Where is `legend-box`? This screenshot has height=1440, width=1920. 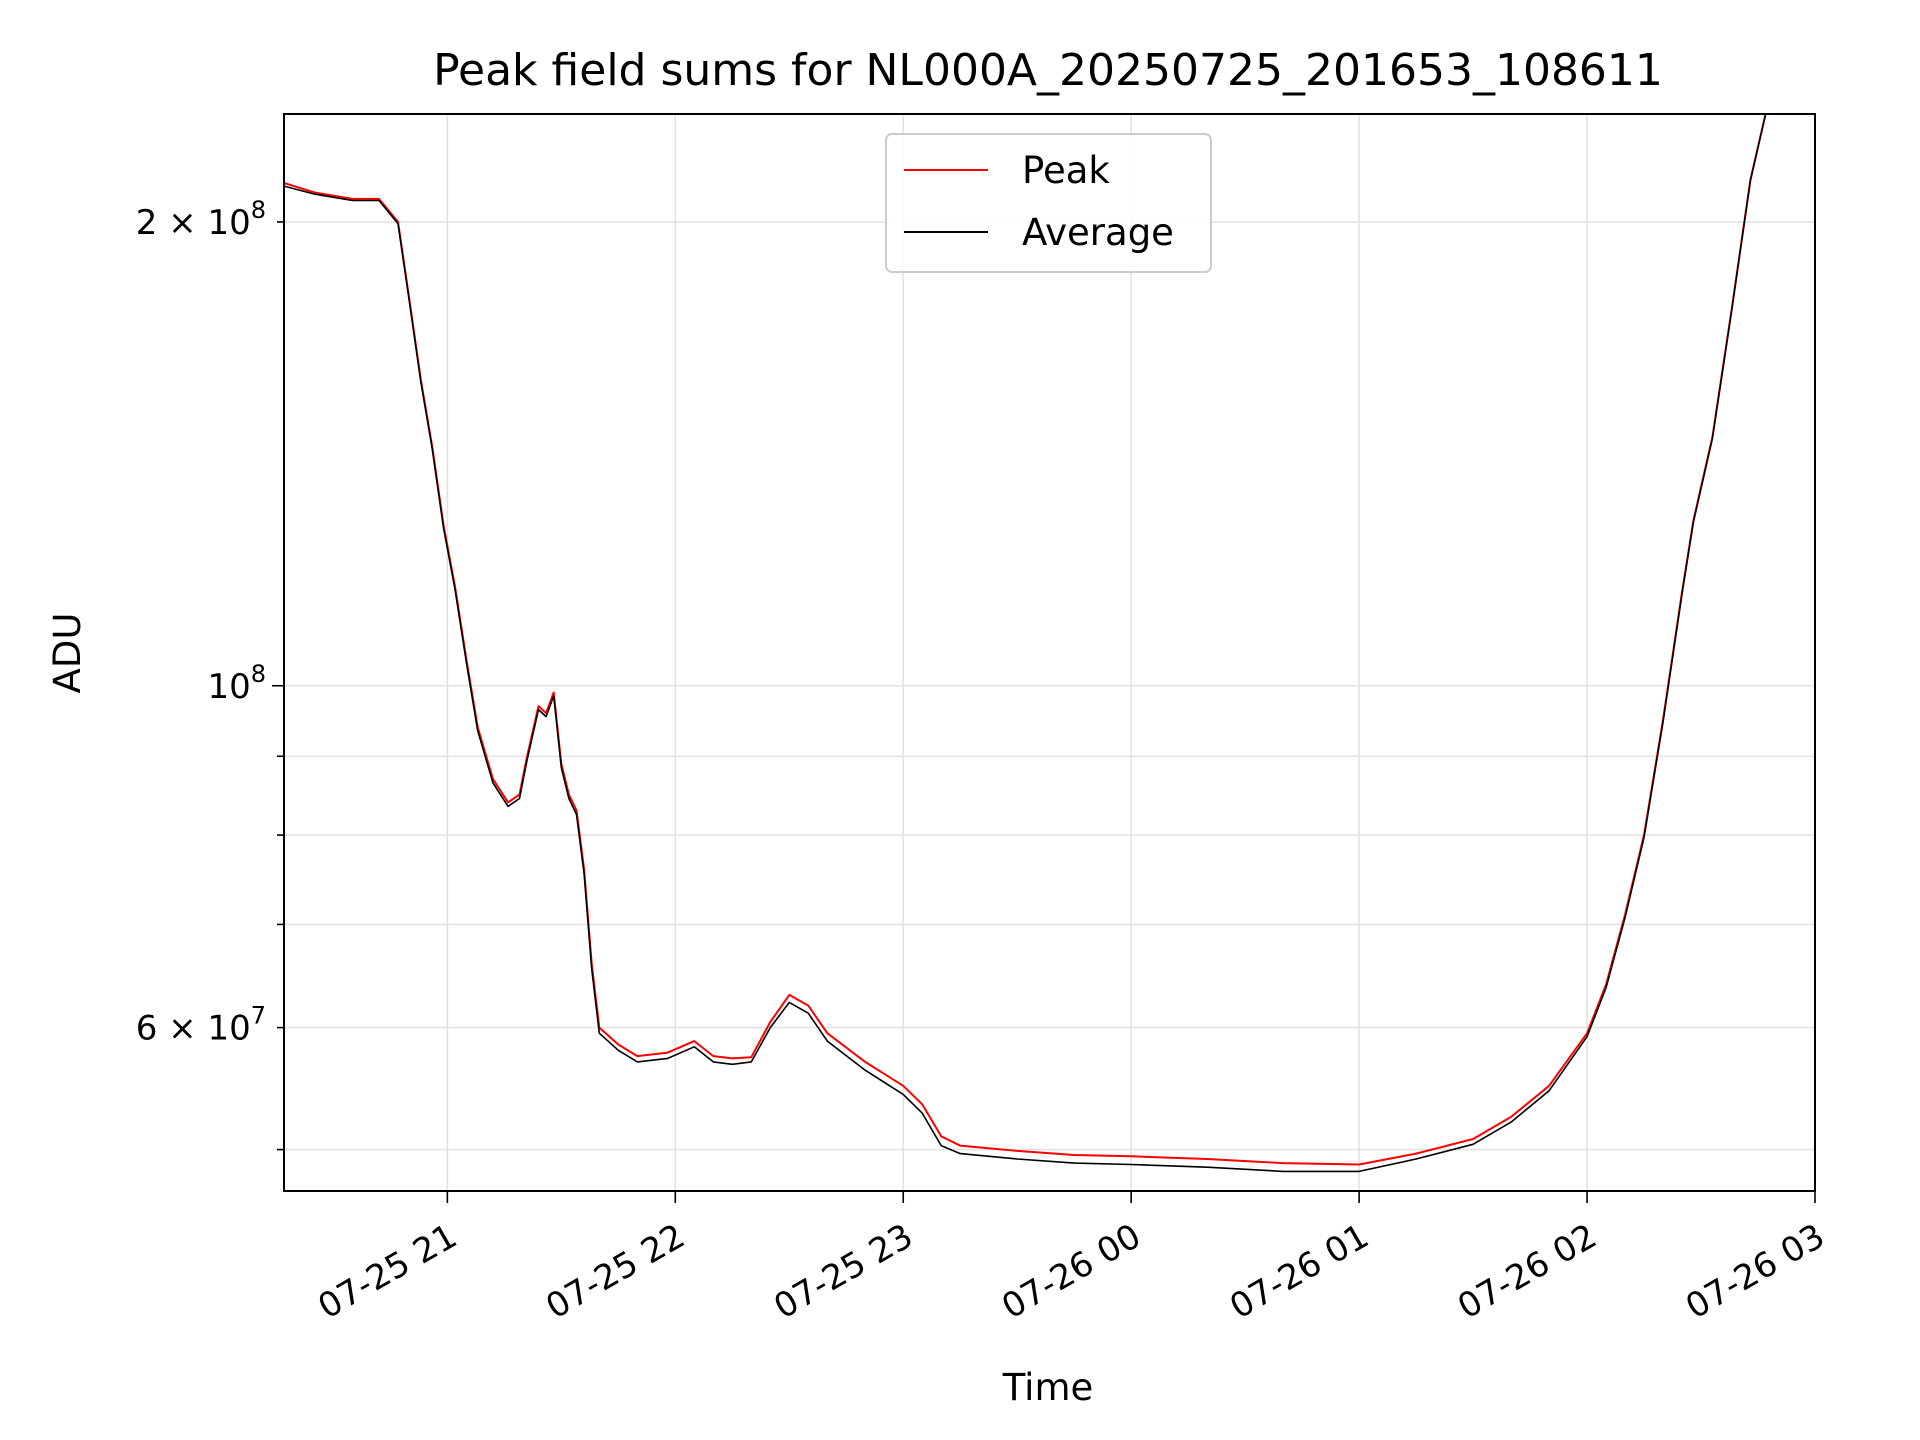 legend-box is located at coordinates (1048, 203).